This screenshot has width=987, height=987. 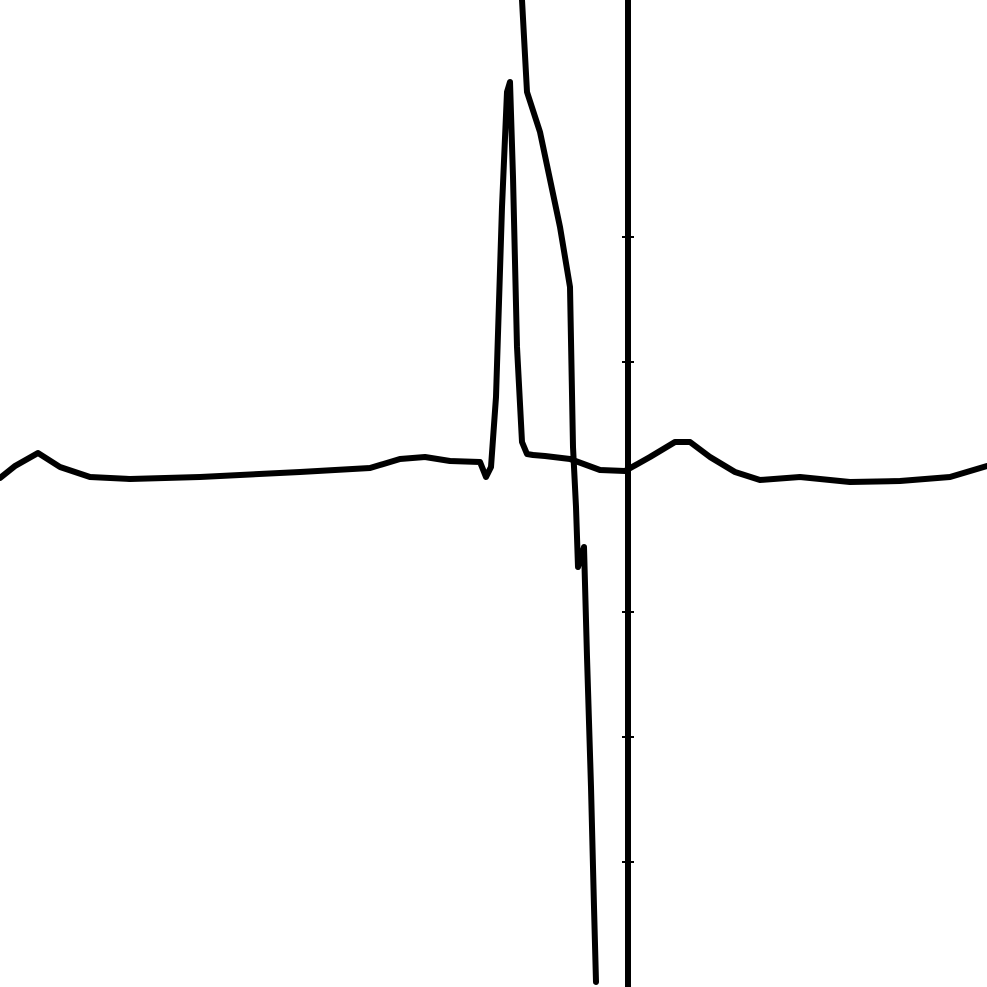 What do you see at coordinates (559, 492) in the screenshot?
I see `ecg-trace-overlay` at bounding box center [559, 492].